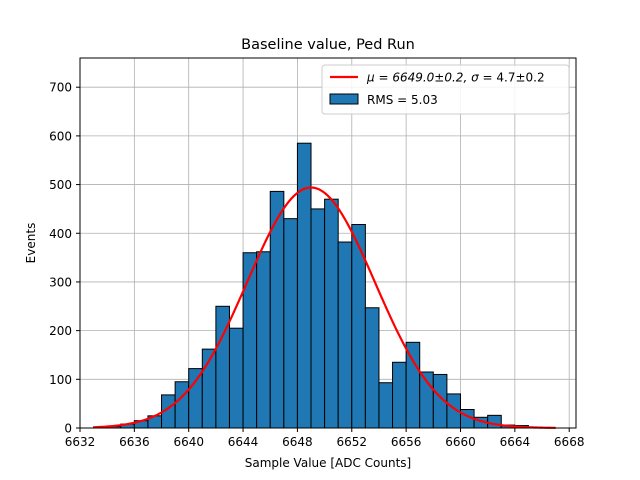  What do you see at coordinates (243, 442) in the screenshot?
I see `x-tick-label: 6644` at bounding box center [243, 442].